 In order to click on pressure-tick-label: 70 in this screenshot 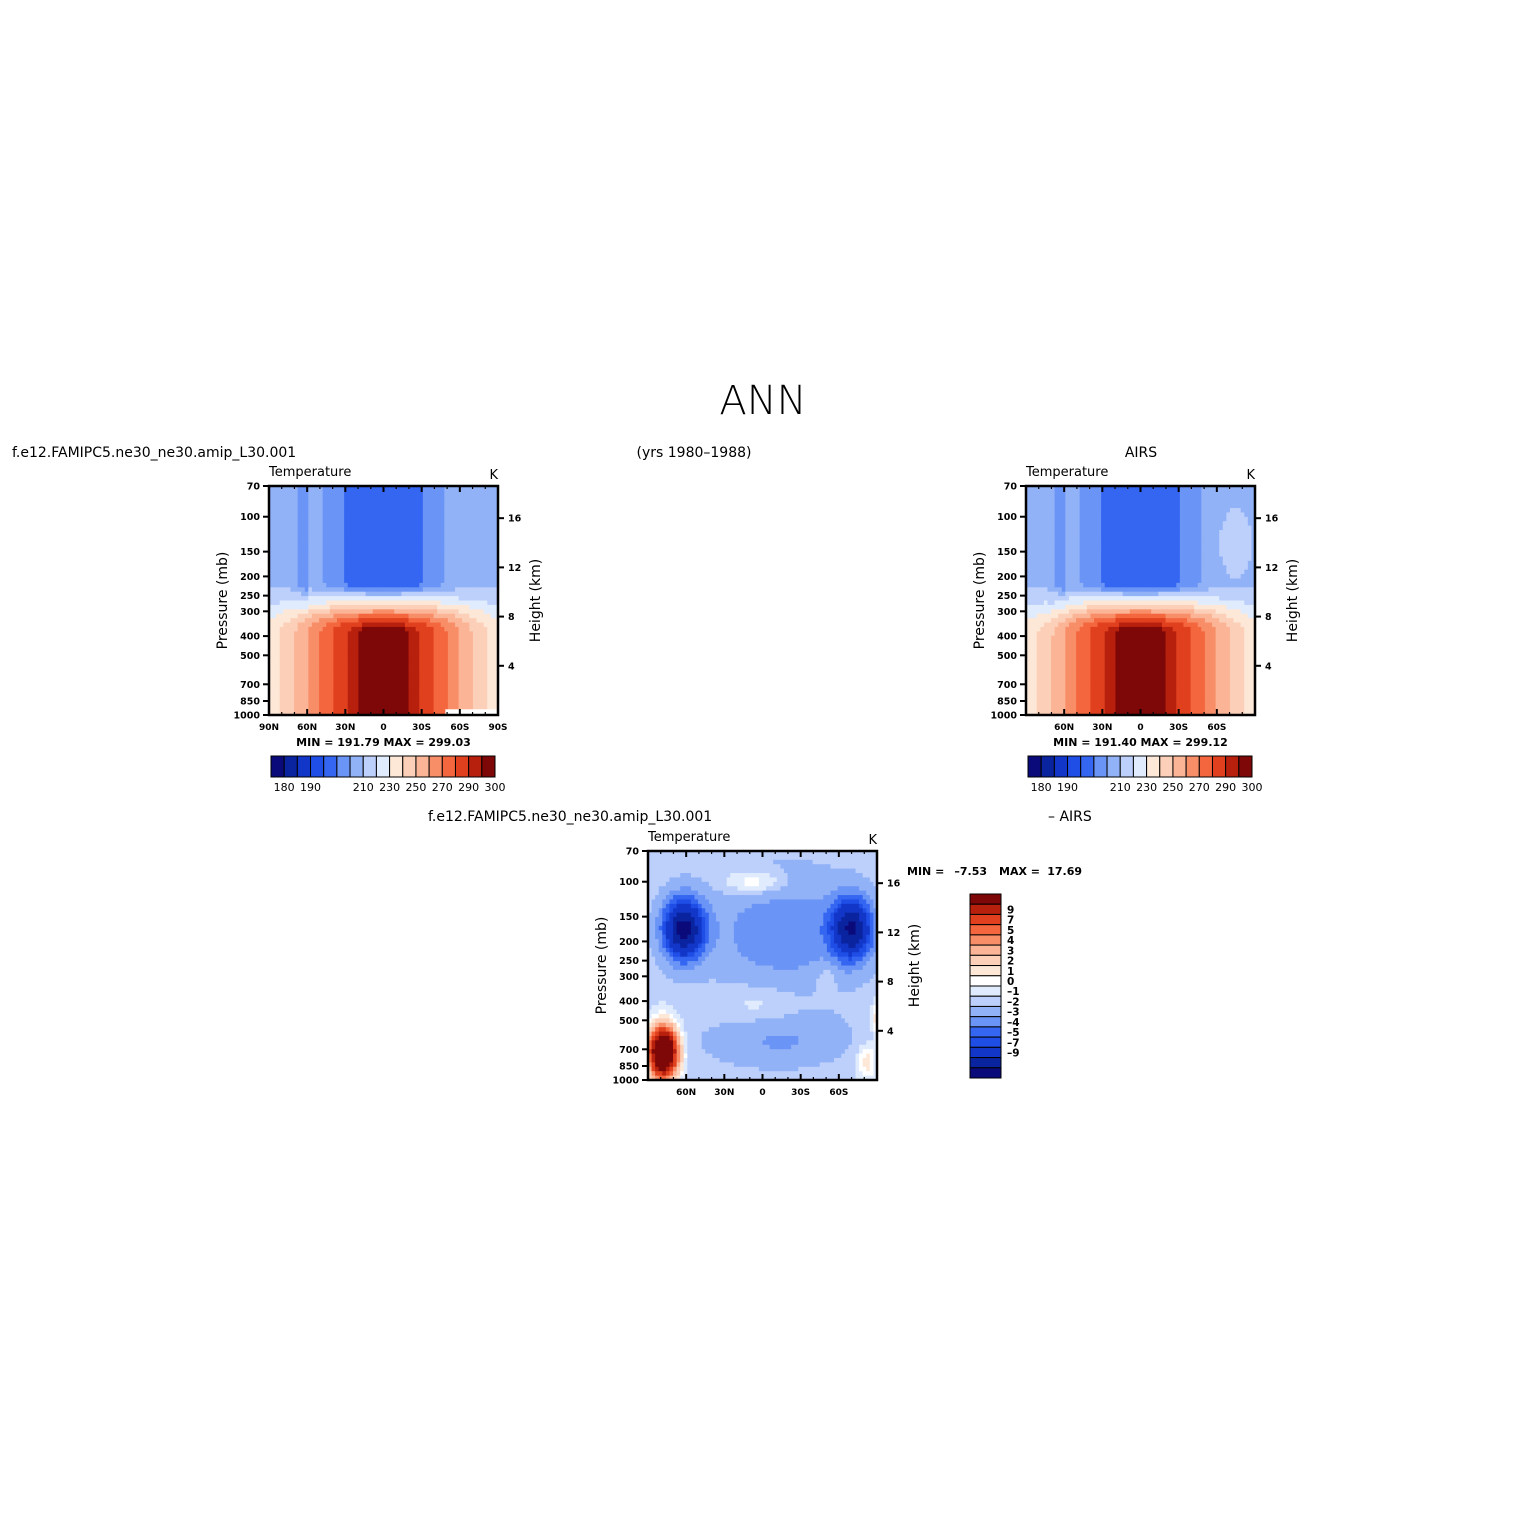, I will do `click(254, 487)`.